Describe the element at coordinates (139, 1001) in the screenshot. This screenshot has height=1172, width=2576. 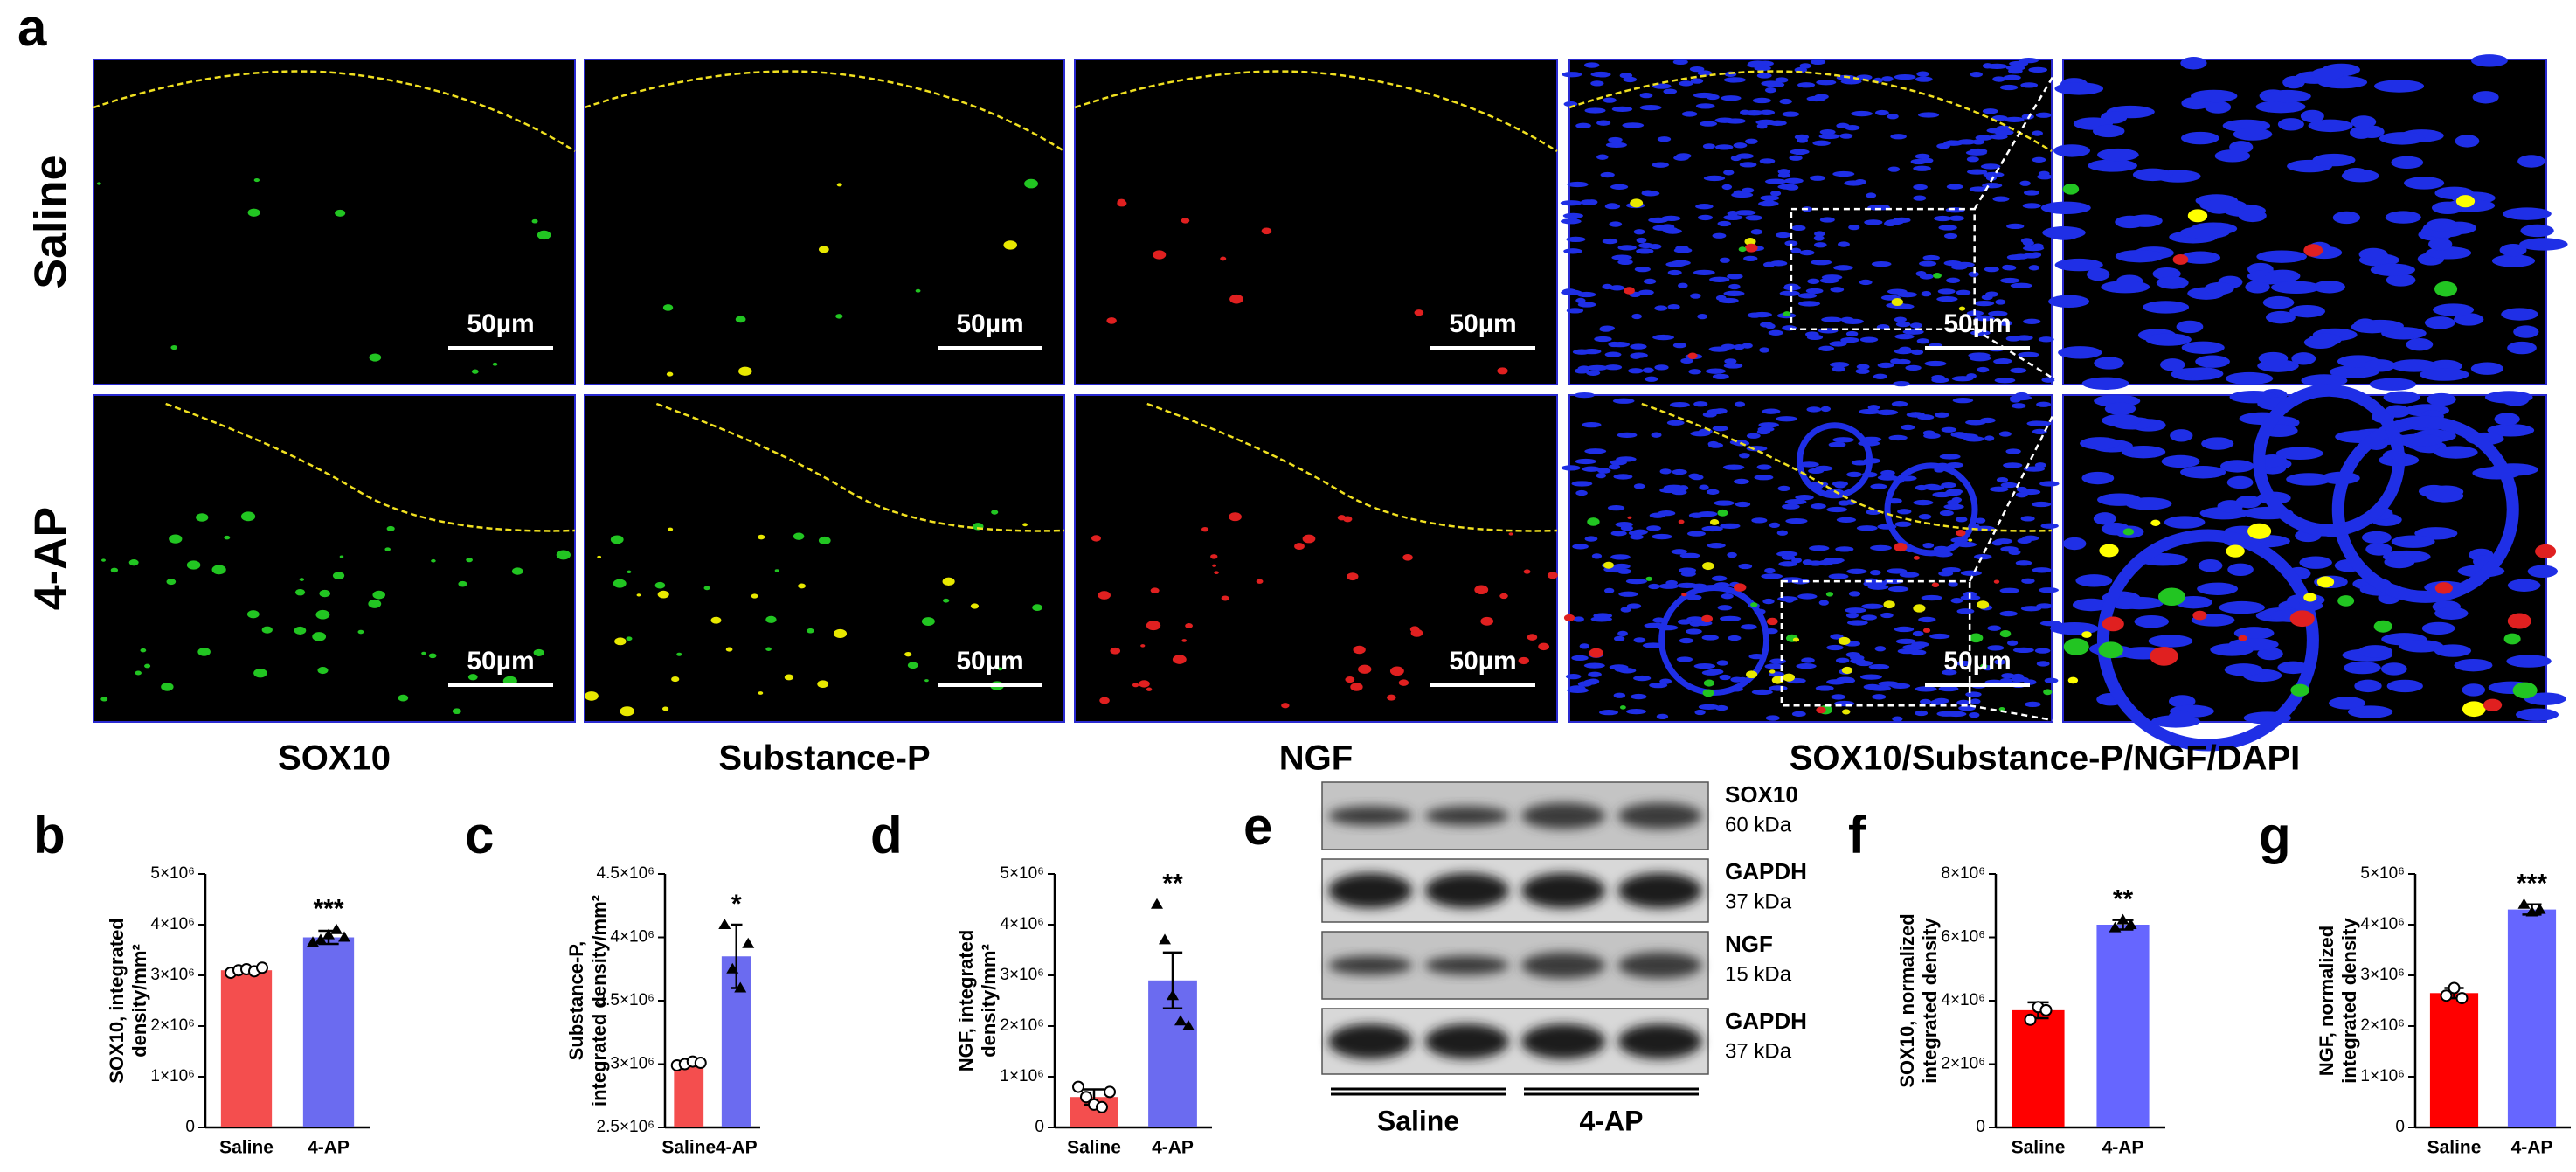
I see `y-axis-label: density/mm²` at that location.